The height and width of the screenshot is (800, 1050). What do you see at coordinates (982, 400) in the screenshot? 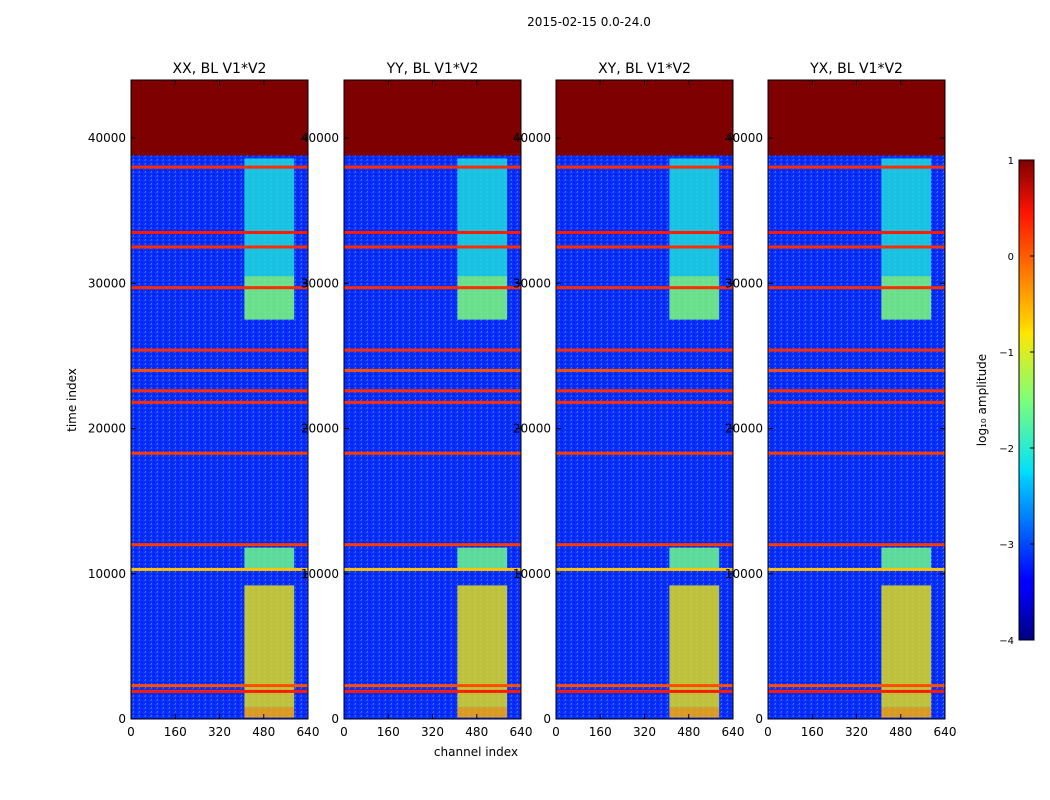
I see `colorbar-label: log₁₀ amplitude` at bounding box center [982, 400].